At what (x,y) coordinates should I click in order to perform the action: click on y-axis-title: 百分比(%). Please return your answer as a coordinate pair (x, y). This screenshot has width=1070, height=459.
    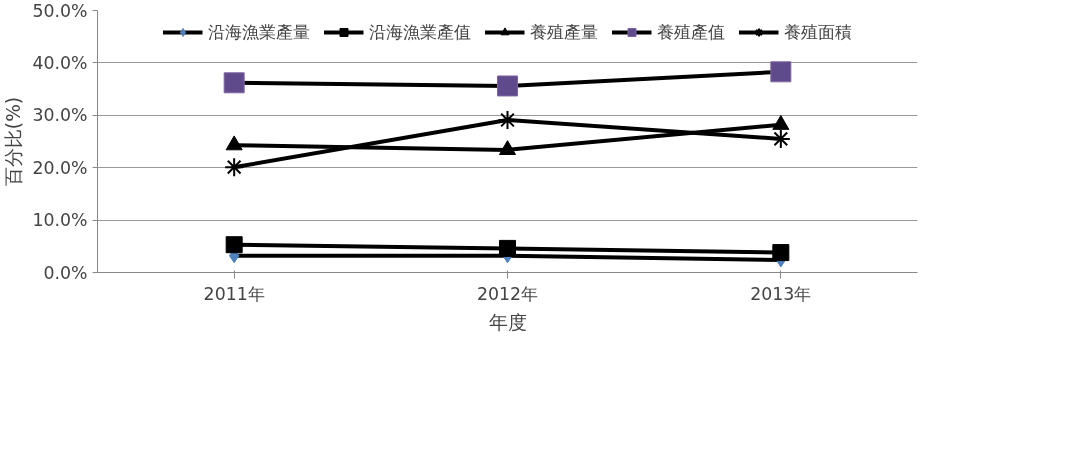
    Looking at the image, I should click on (14, 141).